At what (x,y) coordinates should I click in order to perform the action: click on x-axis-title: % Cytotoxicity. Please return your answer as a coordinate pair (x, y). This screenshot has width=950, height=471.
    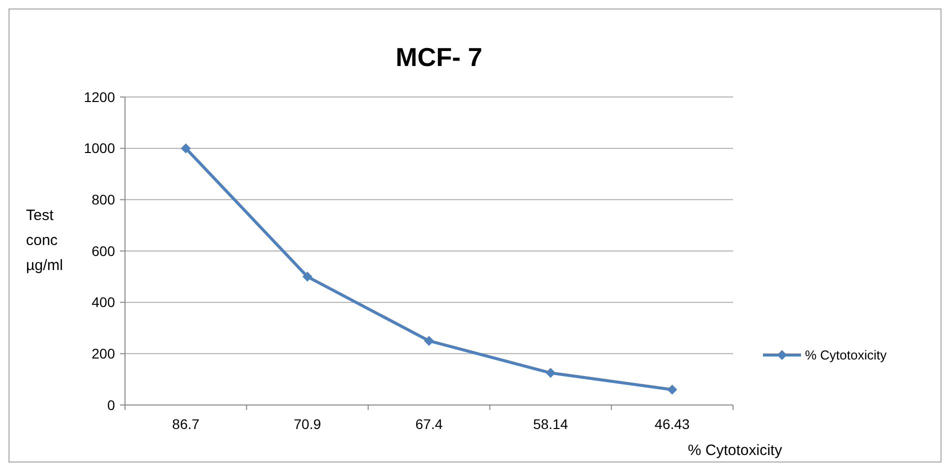
    Looking at the image, I should click on (735, 450).